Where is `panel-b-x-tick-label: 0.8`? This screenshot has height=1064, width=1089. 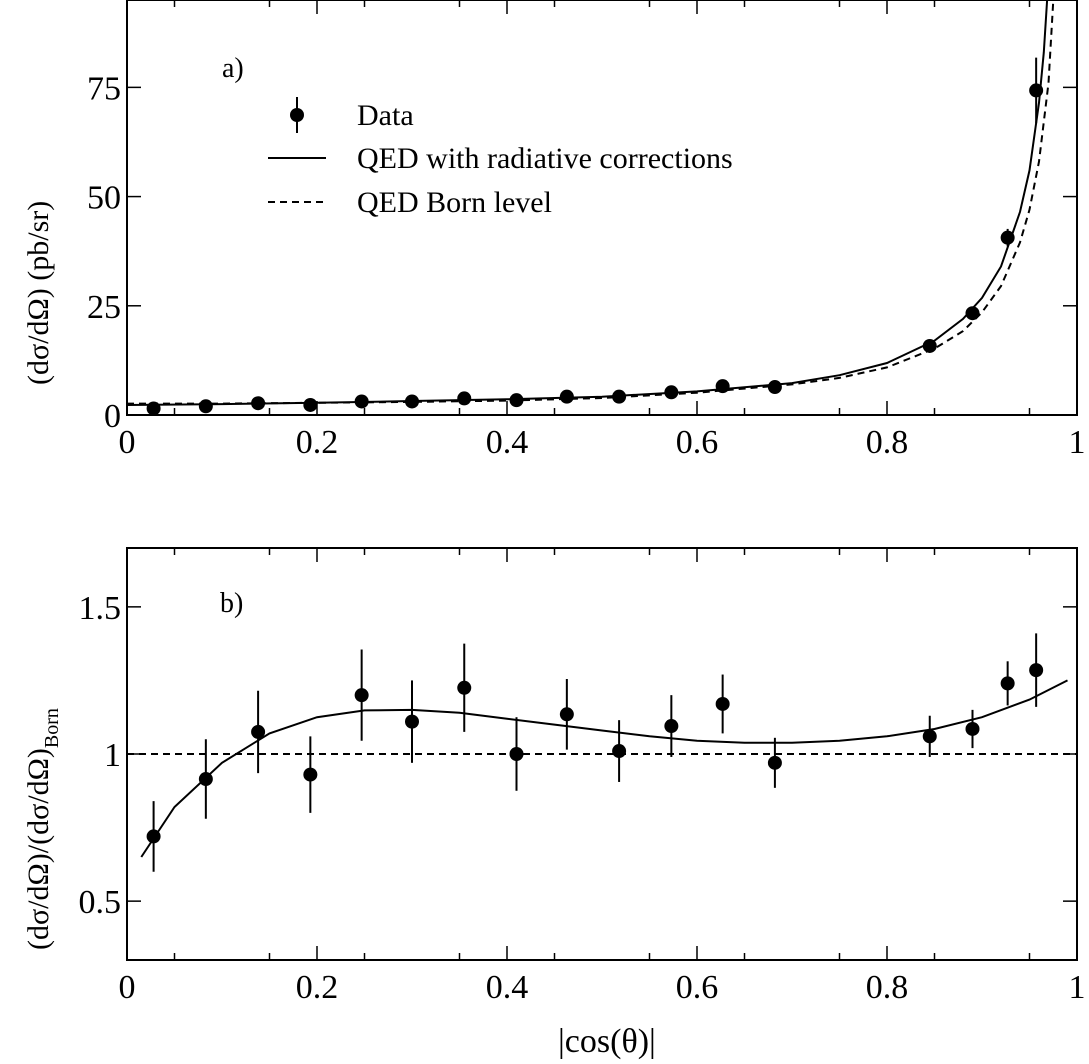
panel-b-x-tick-label: 0.8 is located at coordinates (887, 987).